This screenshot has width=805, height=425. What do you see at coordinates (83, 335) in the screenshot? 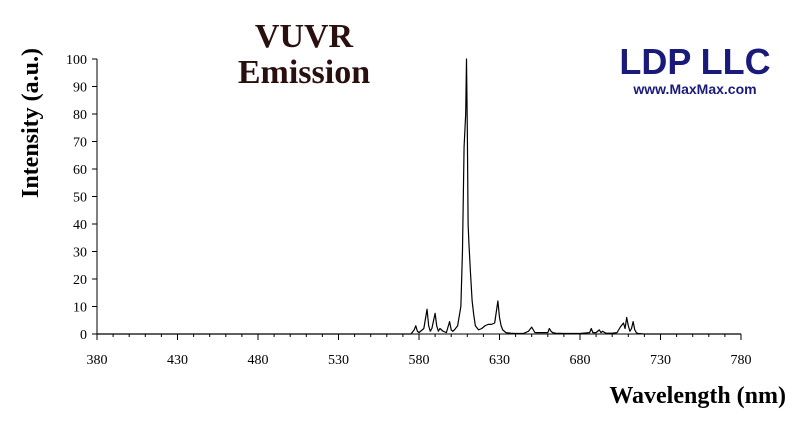
I see `y-tick-label: 0` at bounding box center [83, 335].